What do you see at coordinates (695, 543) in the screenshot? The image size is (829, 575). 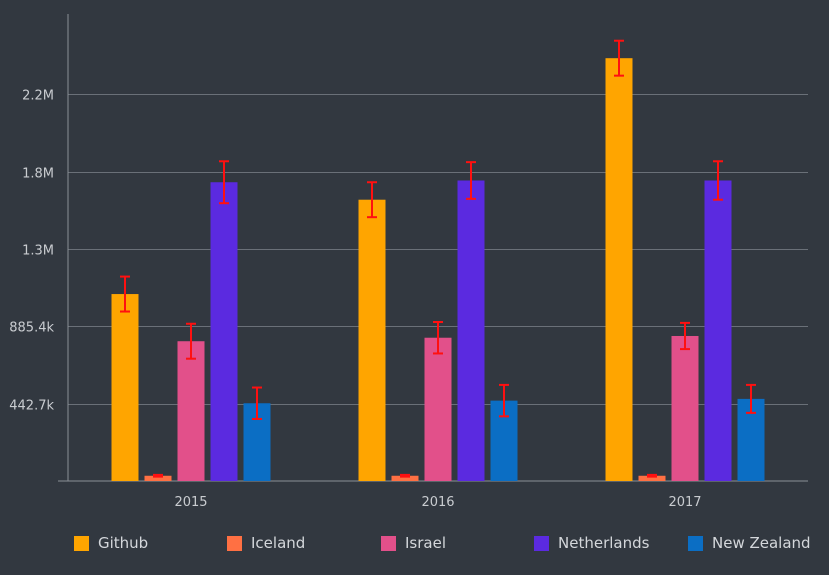 I see `legend-swatch-new-zealand` at bounding box center [695, 543].